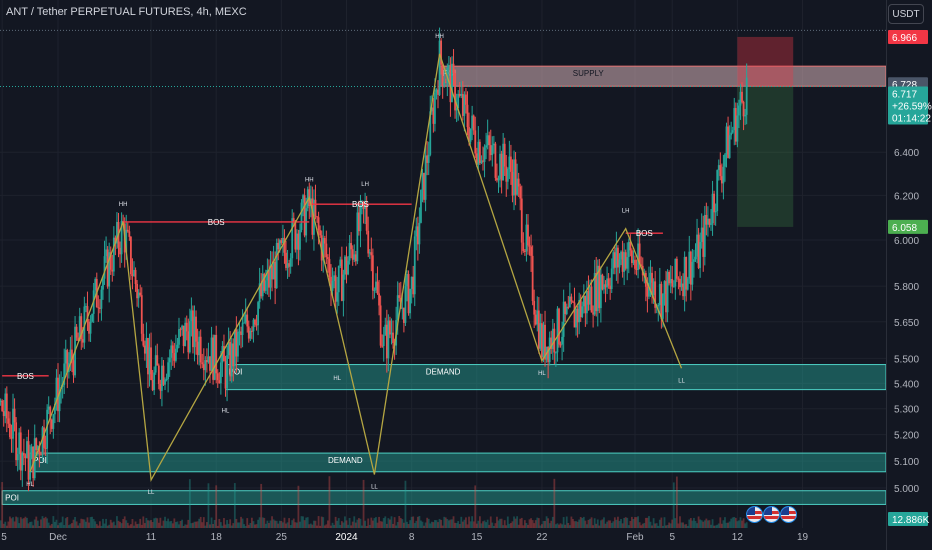 This screenshot has height=550, width=932. I want to click on currency-button: USDT, so click(906, 14).